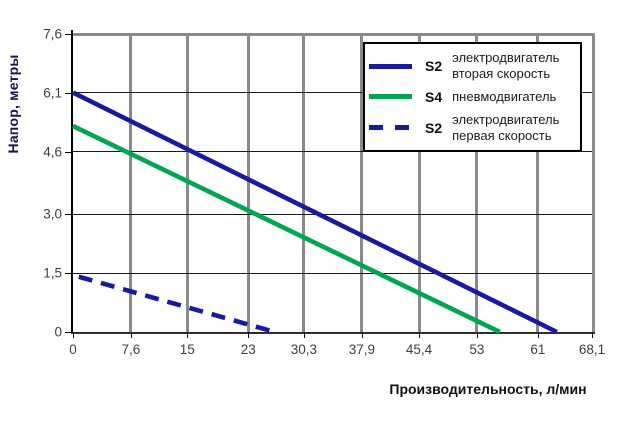 The height and width of the screenshot is (429, 624). Describe the element at coordinates (58, 332) in the screenshot. I see `y-tick-label: 0` at that location.